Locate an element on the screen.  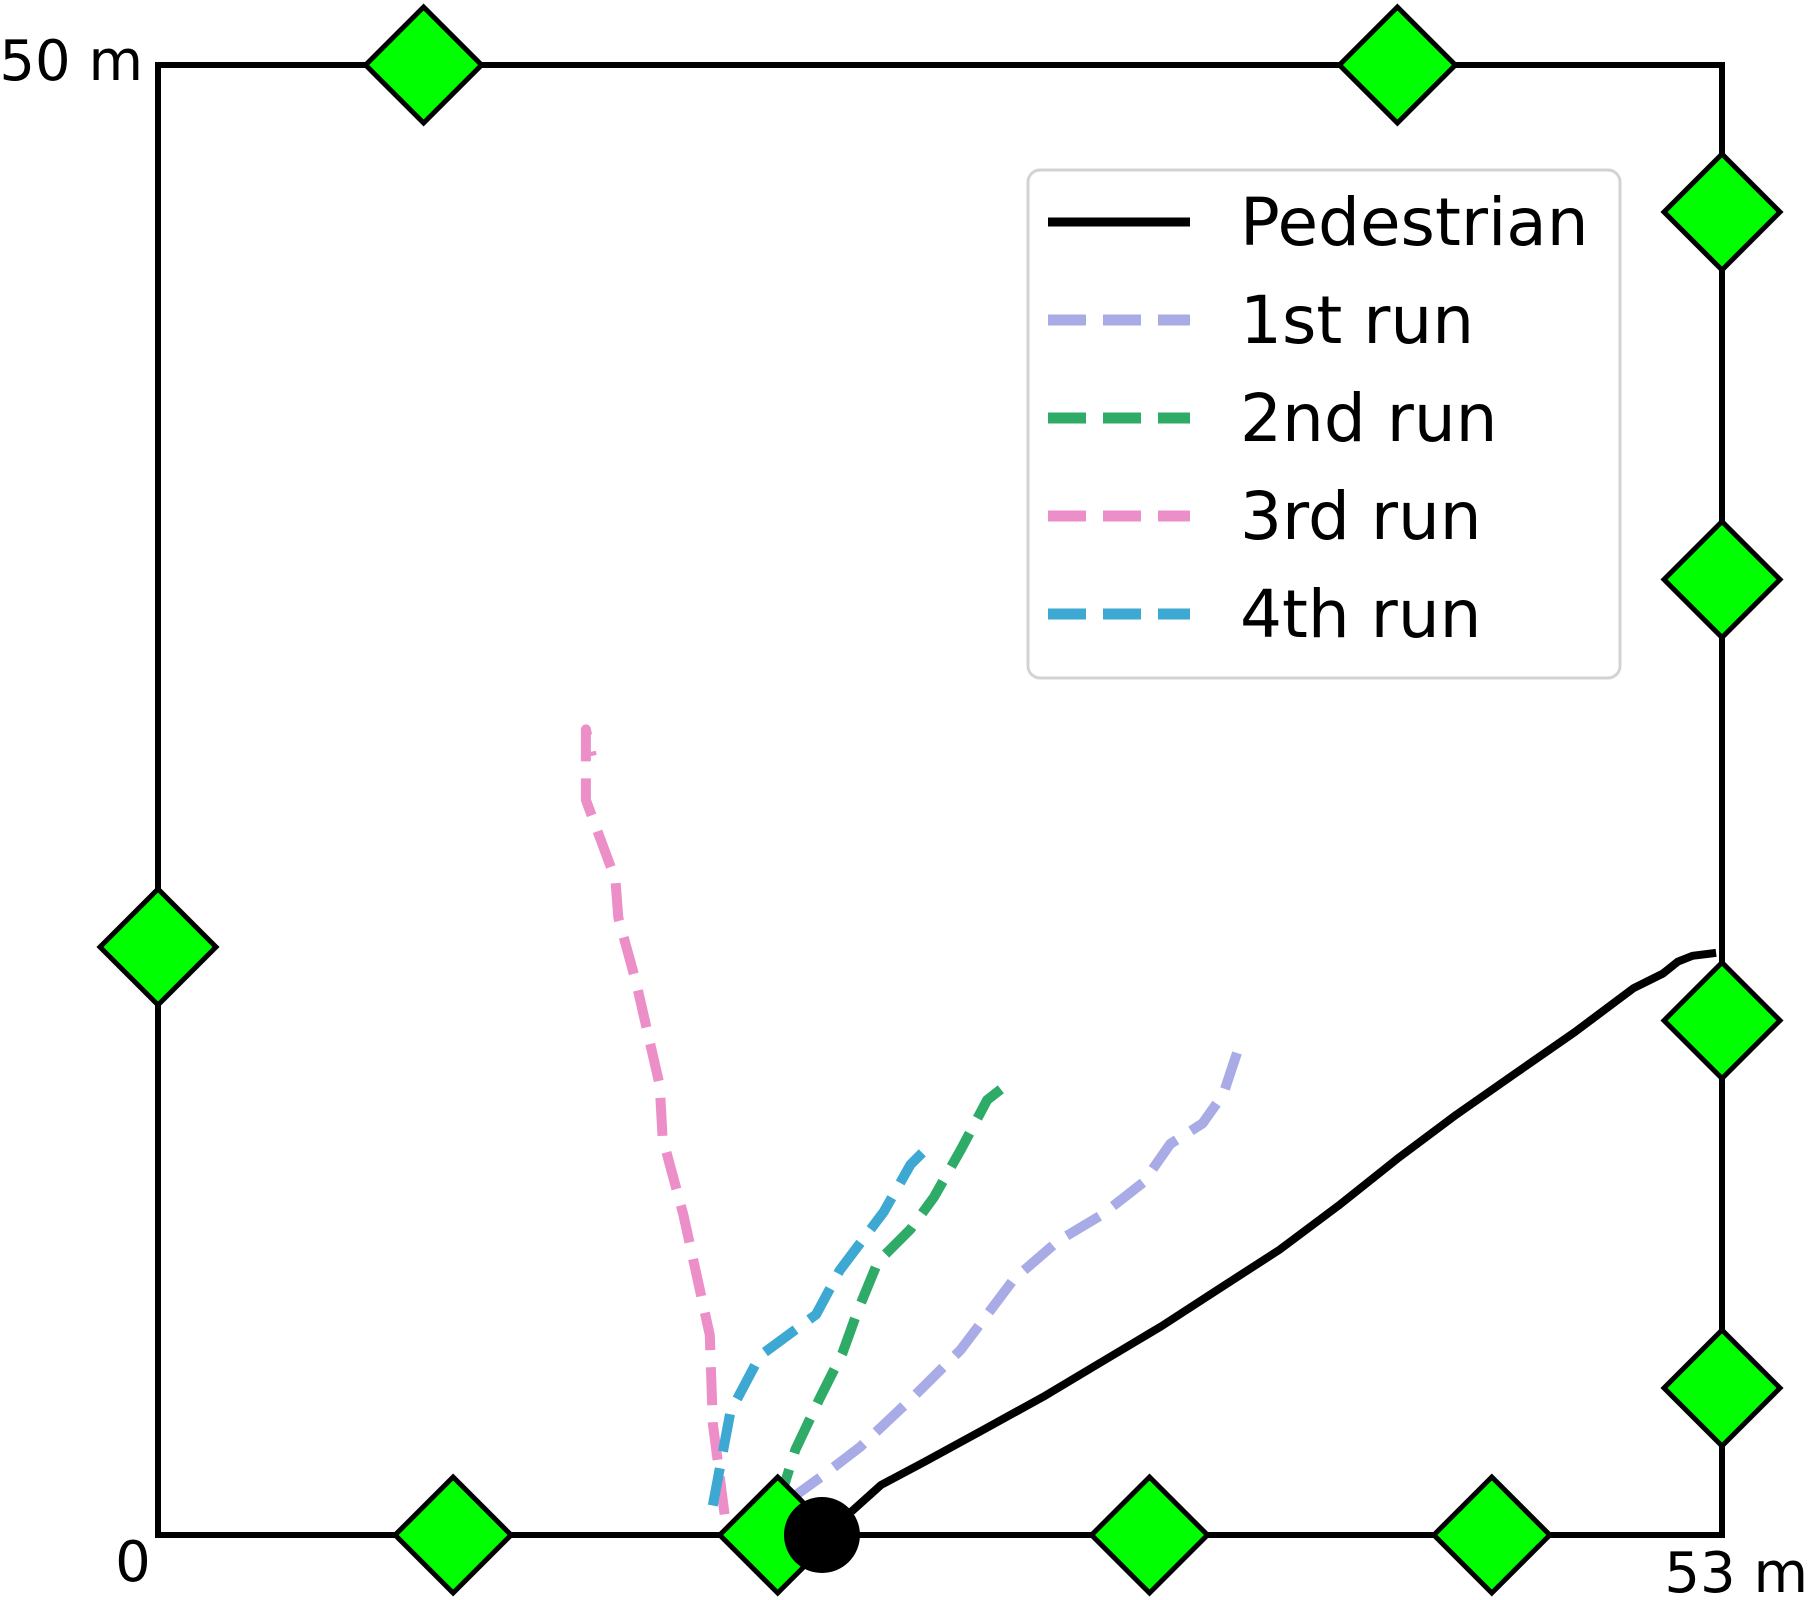
legend-label-1st-run: 1st run is located at coordinates (1357, 320).